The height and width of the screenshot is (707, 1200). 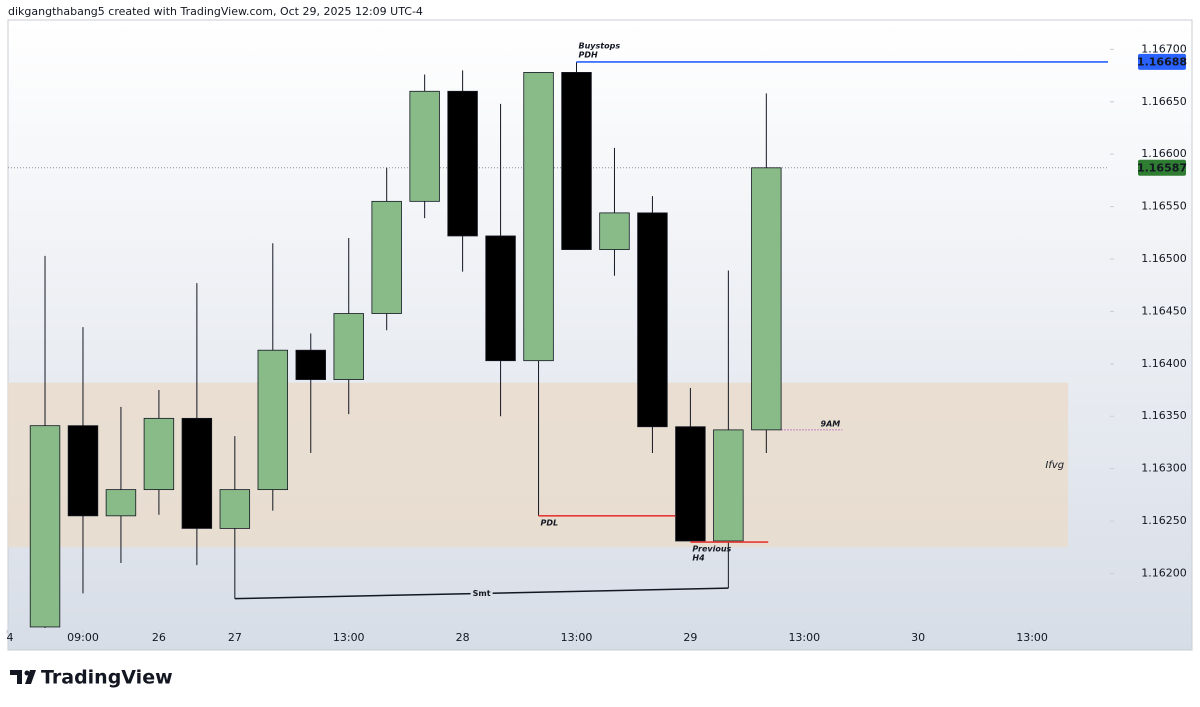 I want to click on zone-label: Ifvg, so click(x=1054, y=465).